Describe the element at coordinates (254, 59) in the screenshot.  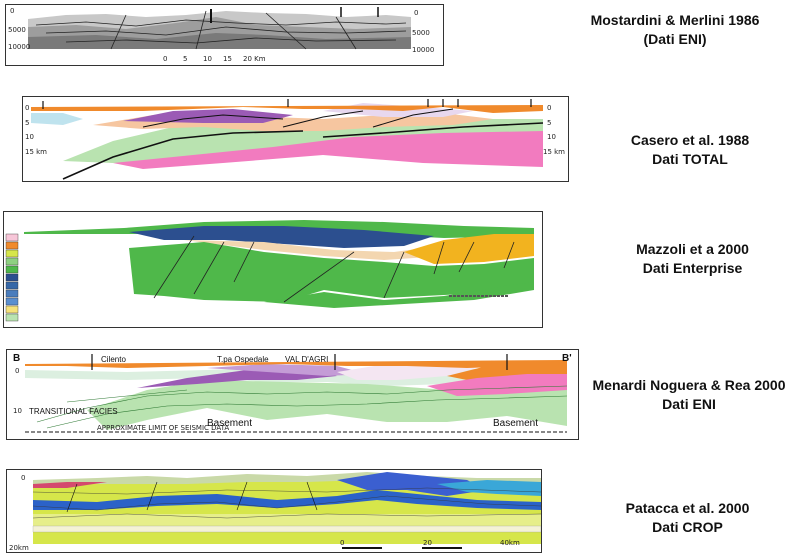
I see `scale-label-20km: 20 Km` at that location.